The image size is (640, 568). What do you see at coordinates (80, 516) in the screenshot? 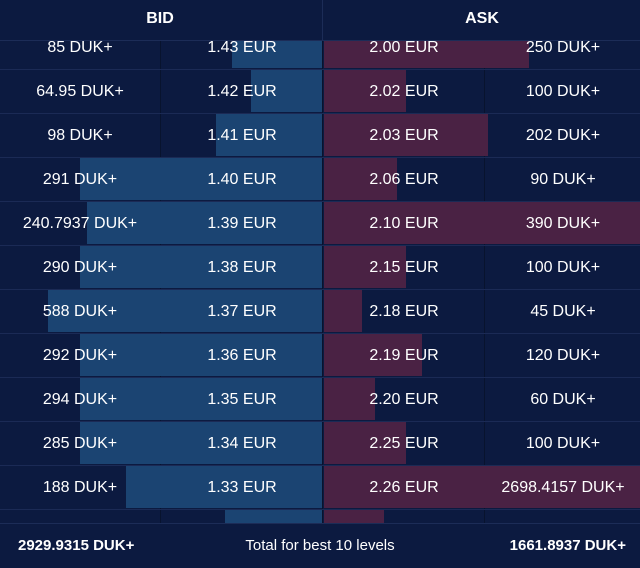
I see `bid-quantity` at bounding box center [80, 516].